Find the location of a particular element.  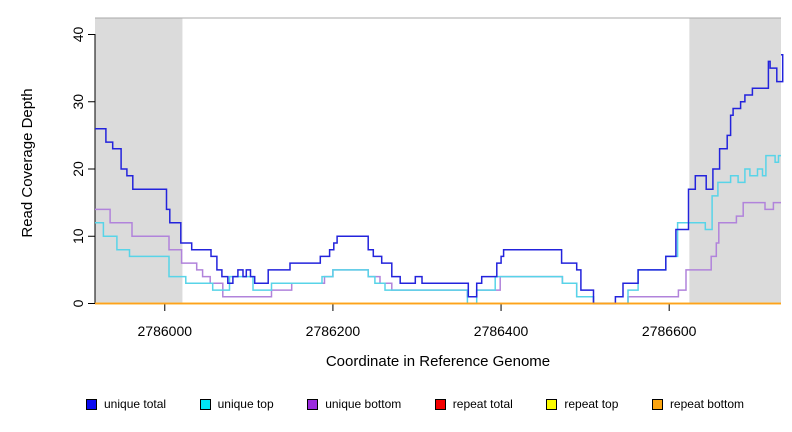

legend-swatch-unique-top is located at coordinates (205, 404).